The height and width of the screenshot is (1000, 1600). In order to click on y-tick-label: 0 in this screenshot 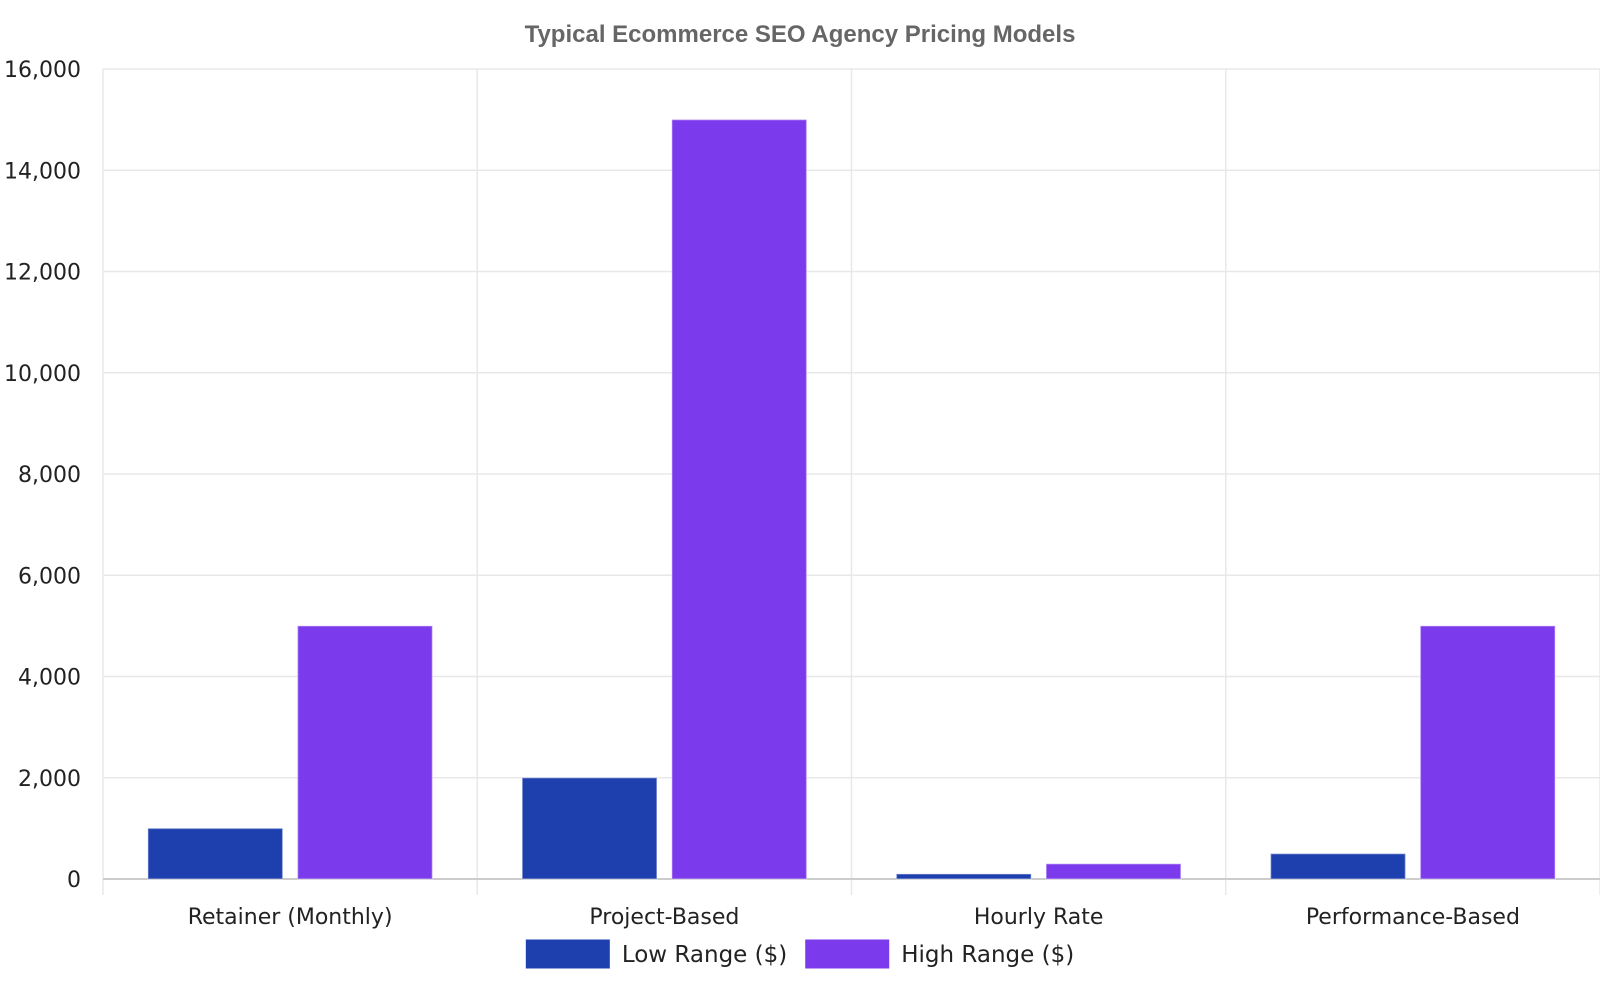, I will do `click(74, 880)`.